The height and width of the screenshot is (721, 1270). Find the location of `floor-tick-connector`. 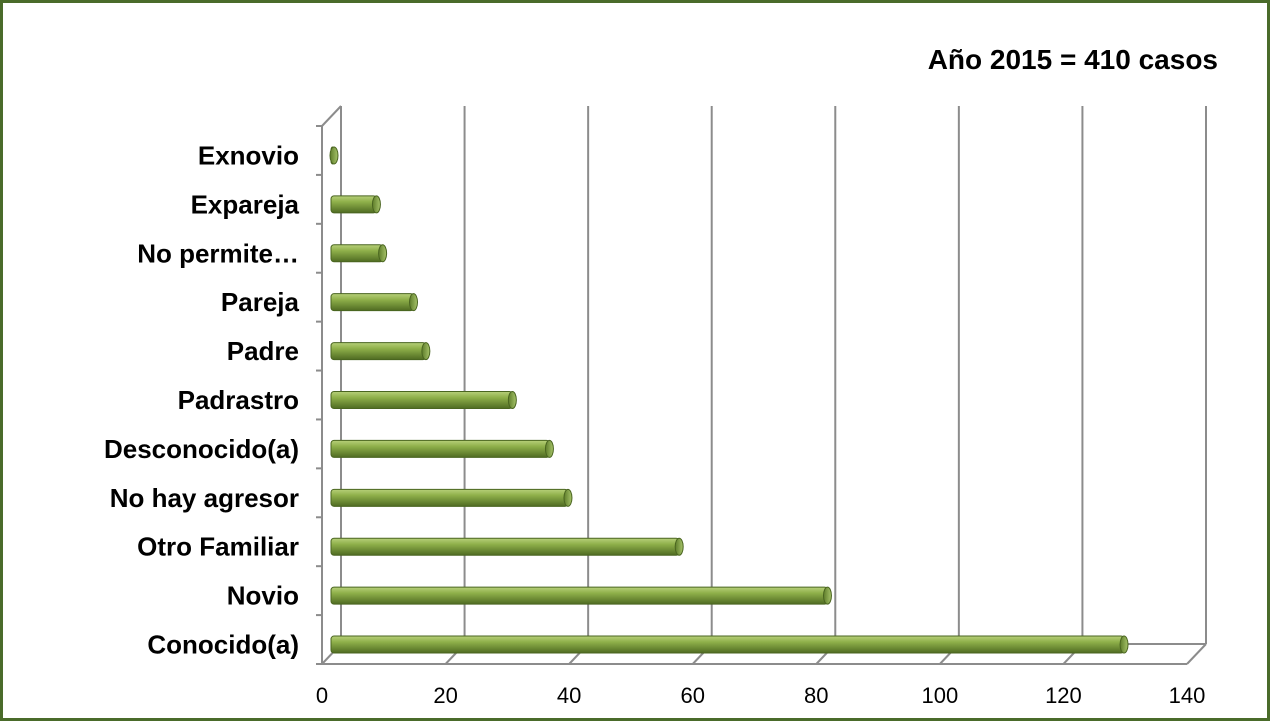

floor-tick-connector is located at coordinates (1196, 654).